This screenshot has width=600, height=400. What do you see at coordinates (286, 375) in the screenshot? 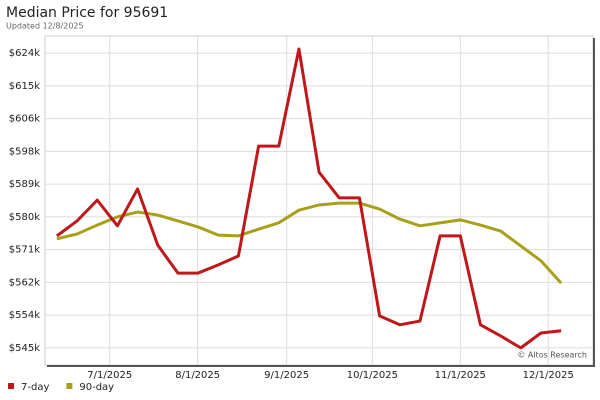
I see `x-tick-label: 9/1/2025` at bounding box center [286, 375].